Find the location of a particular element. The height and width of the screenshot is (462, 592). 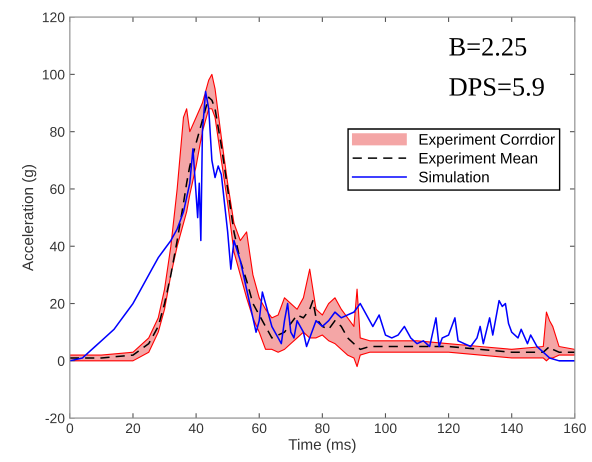

annotation: DPS=5.9 is located at coordinates (496, 87).